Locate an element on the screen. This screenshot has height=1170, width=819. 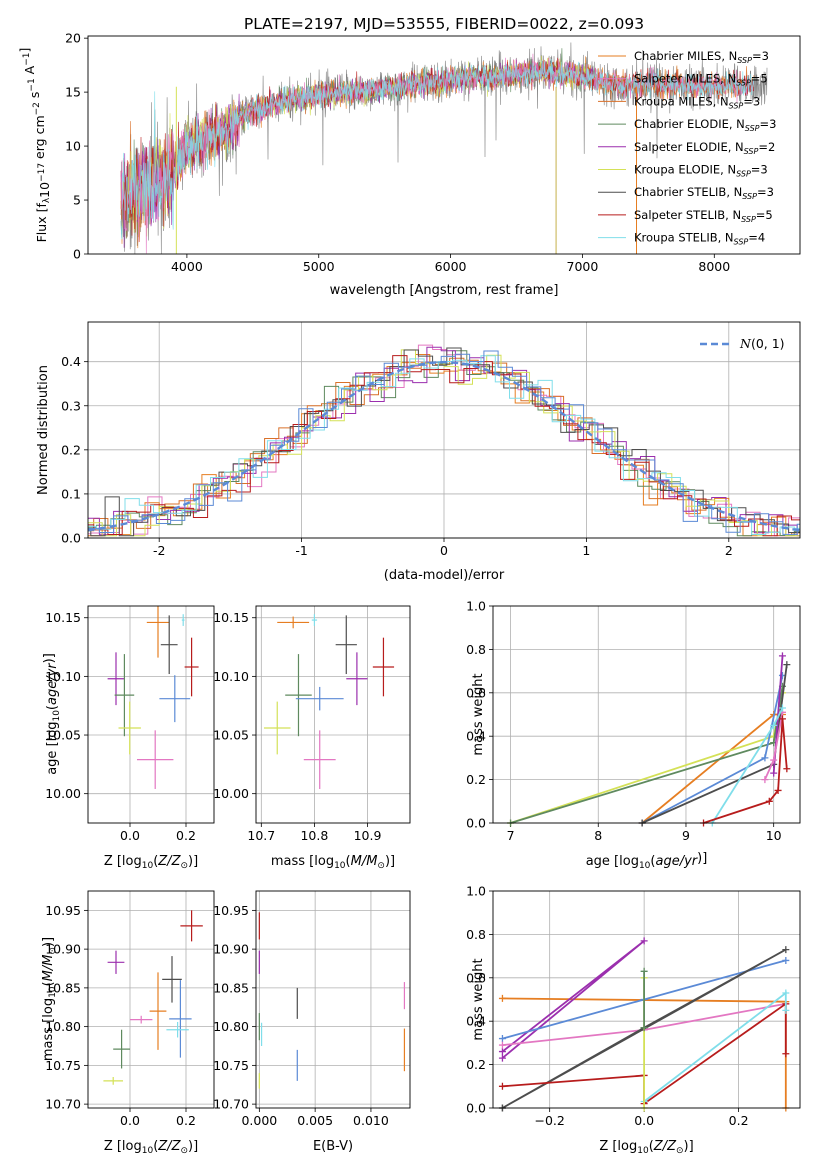
x-tick-label: 9 is located at coordinates (686, 835).